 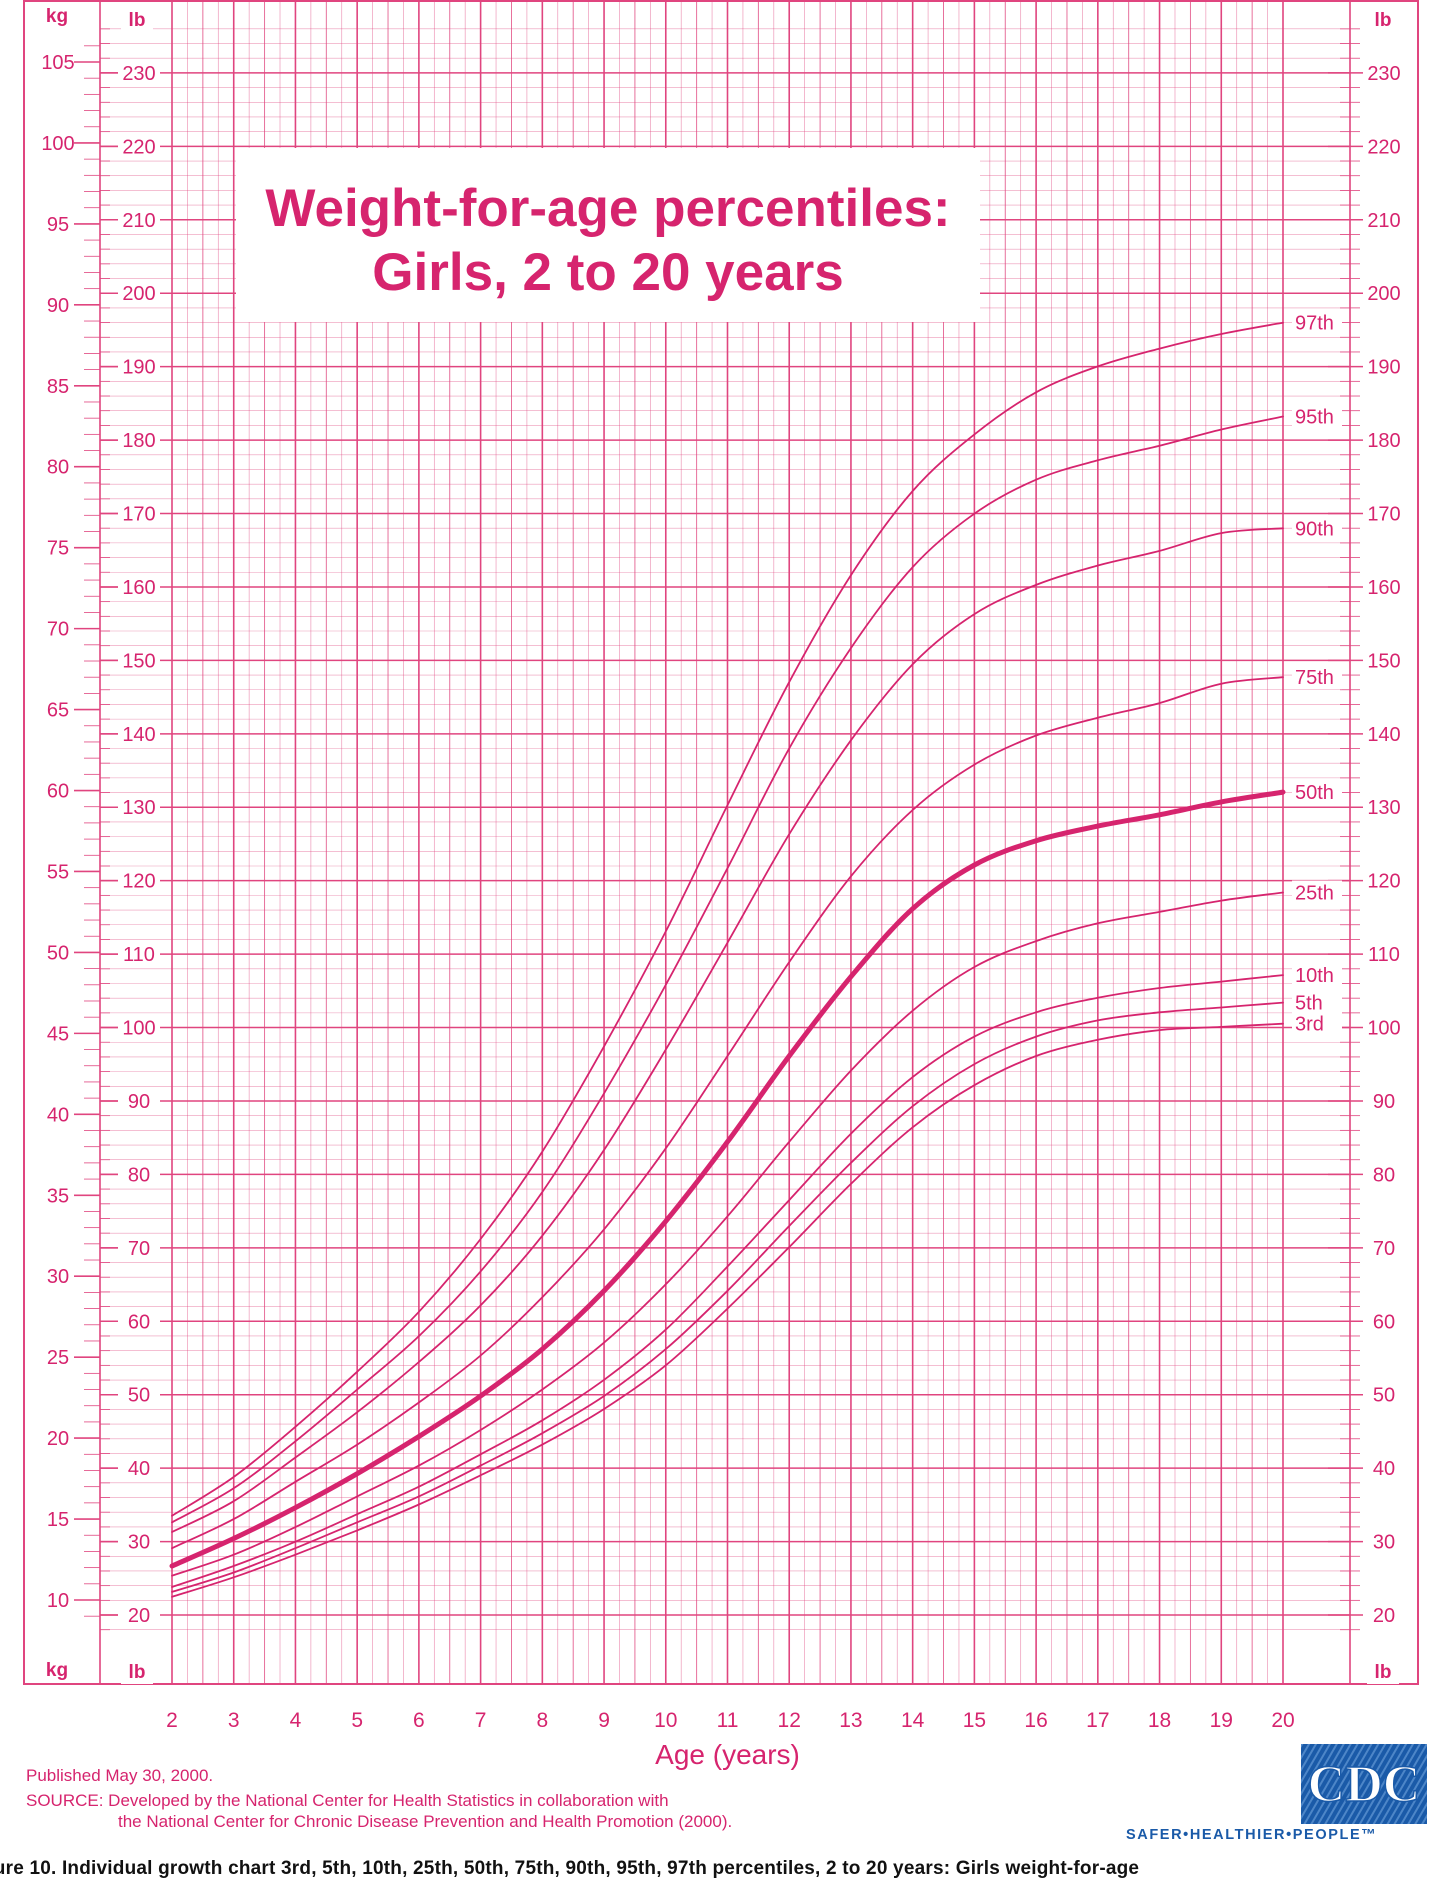 I want to click on y-tick-lb-left: 170, so click(x=138, y=515).